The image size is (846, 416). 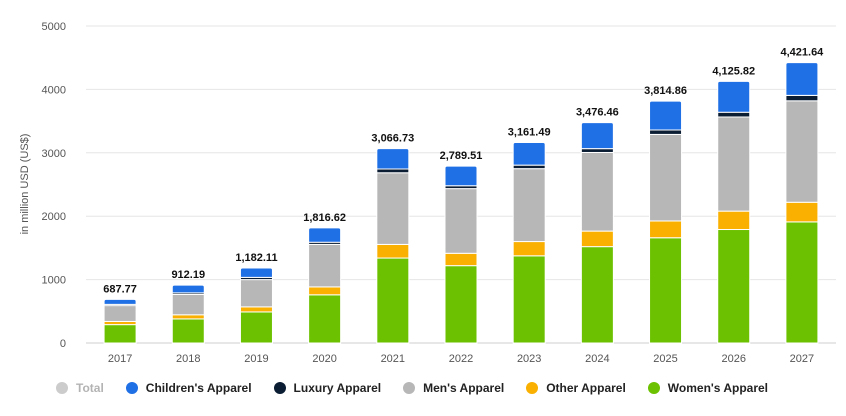 I want to click on bar-2024-other-apparel, so click(x=597, y=239).